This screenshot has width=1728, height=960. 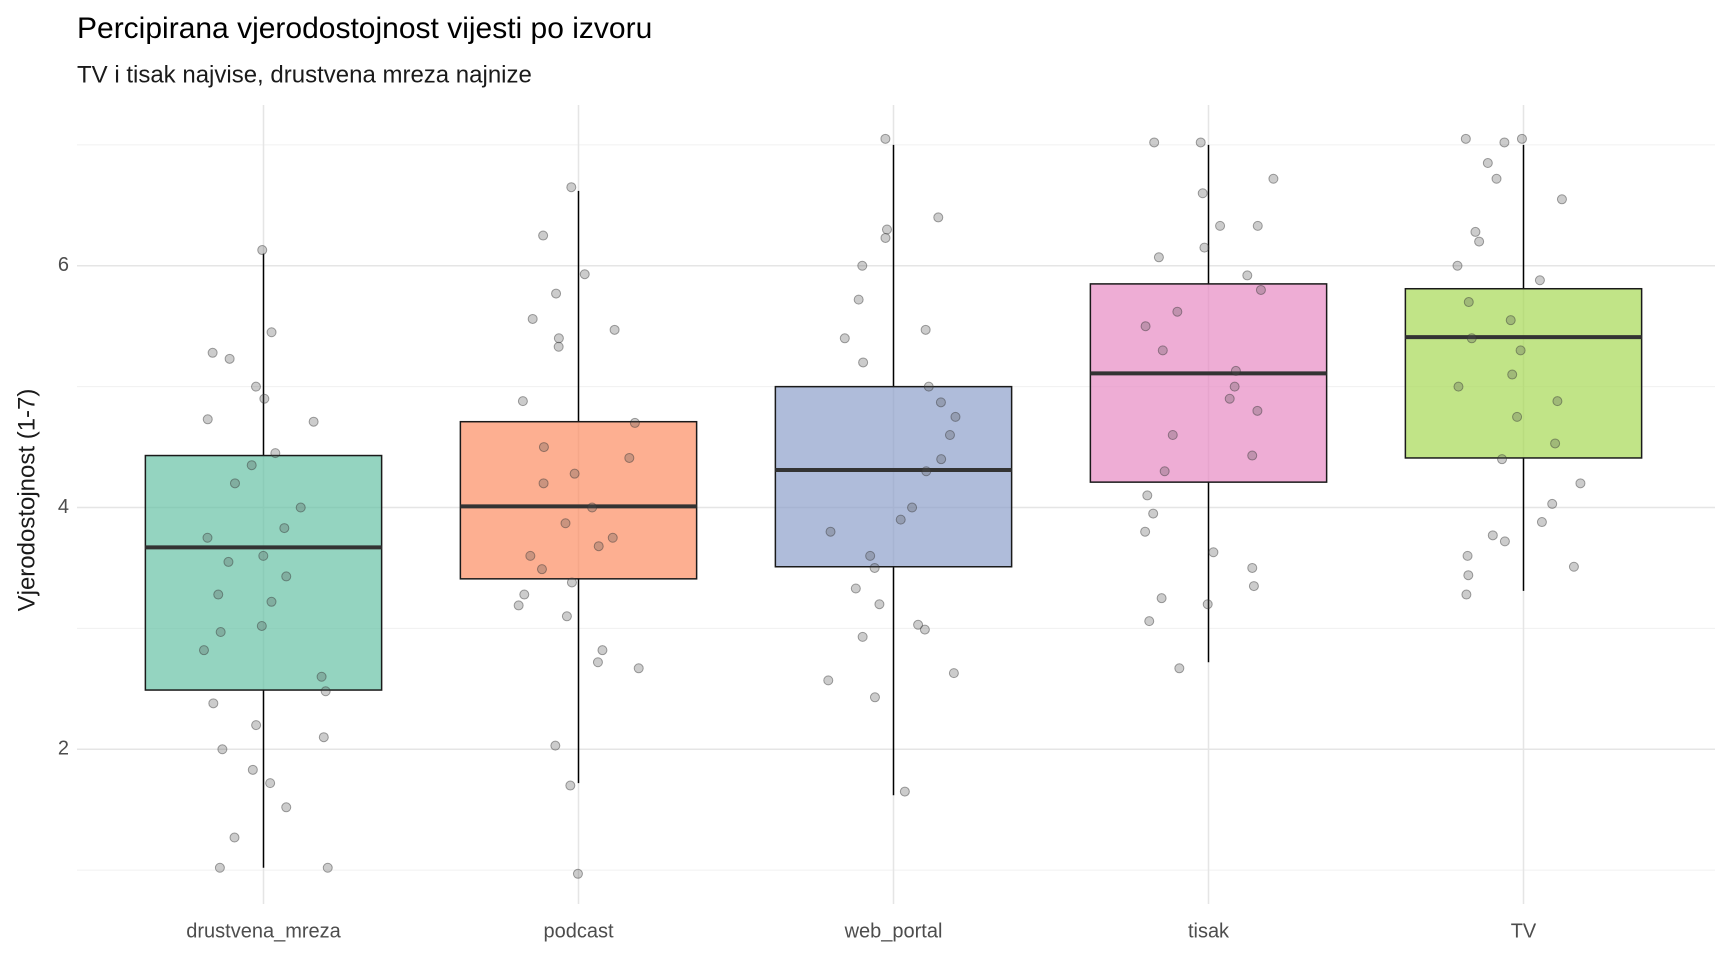 I want to click on y-axis-label: Vjerodostojnost (1-7), so click(x=26, y=500).